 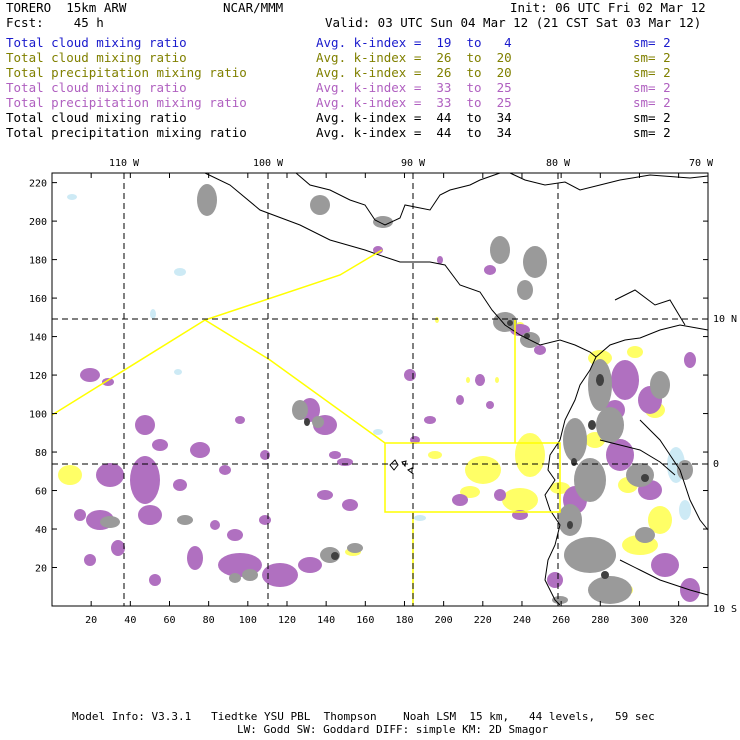 What do you see at coordinates (41, 569) in the screenshot?
I see `y-tick-label: 20` at bounding box center [41, 569].